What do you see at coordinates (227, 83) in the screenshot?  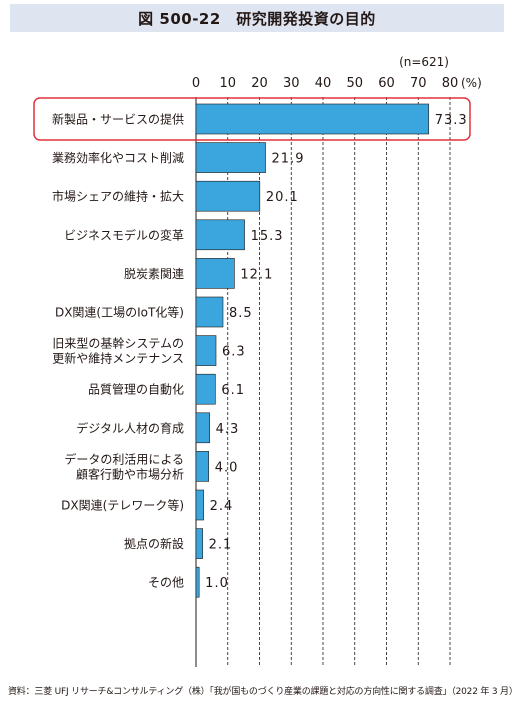 I see `x-tick-label: 10` at bounding box center [227, 83].